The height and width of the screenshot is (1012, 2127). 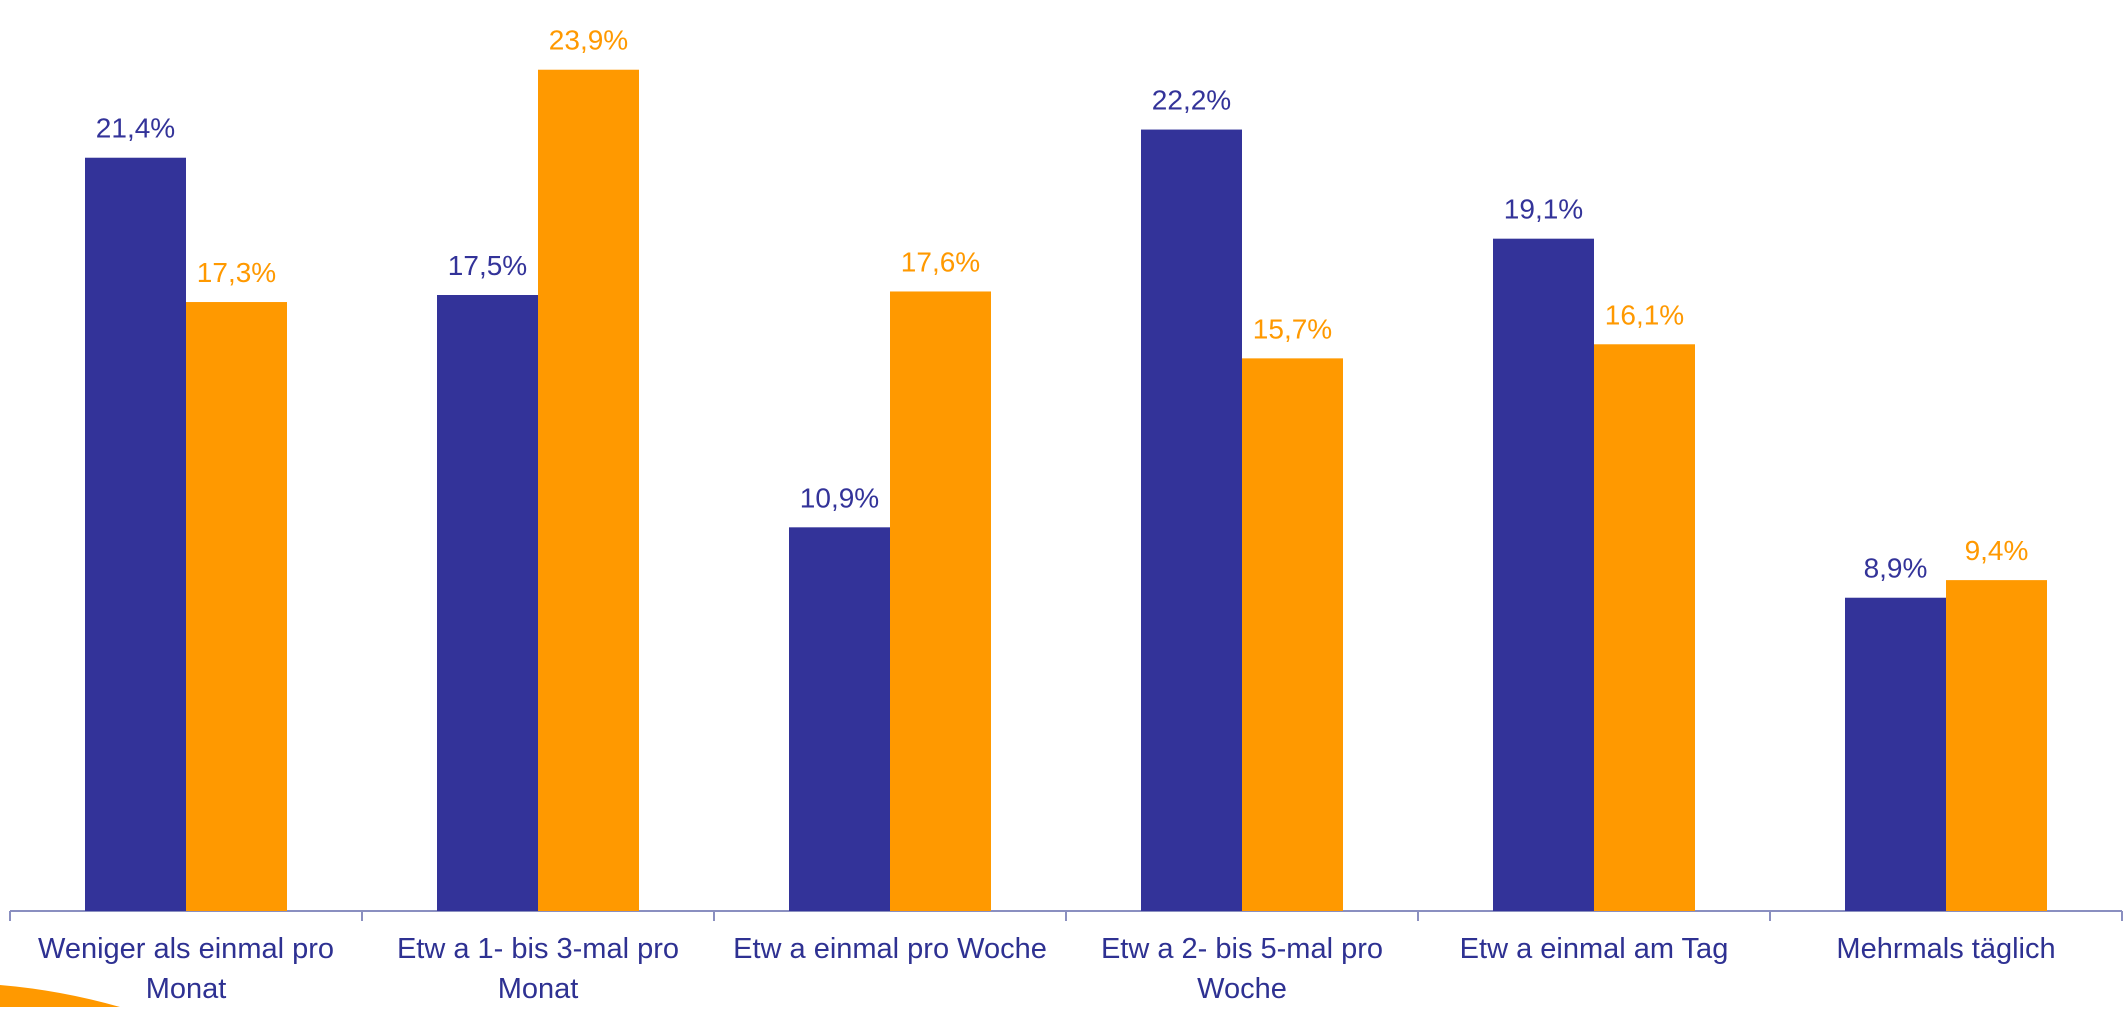 What do you see at coordinates (1191, 100) in the screenshot?
I see `data-label-series-1-cat-4: 22,2%` at bounding box center [1191, 100].